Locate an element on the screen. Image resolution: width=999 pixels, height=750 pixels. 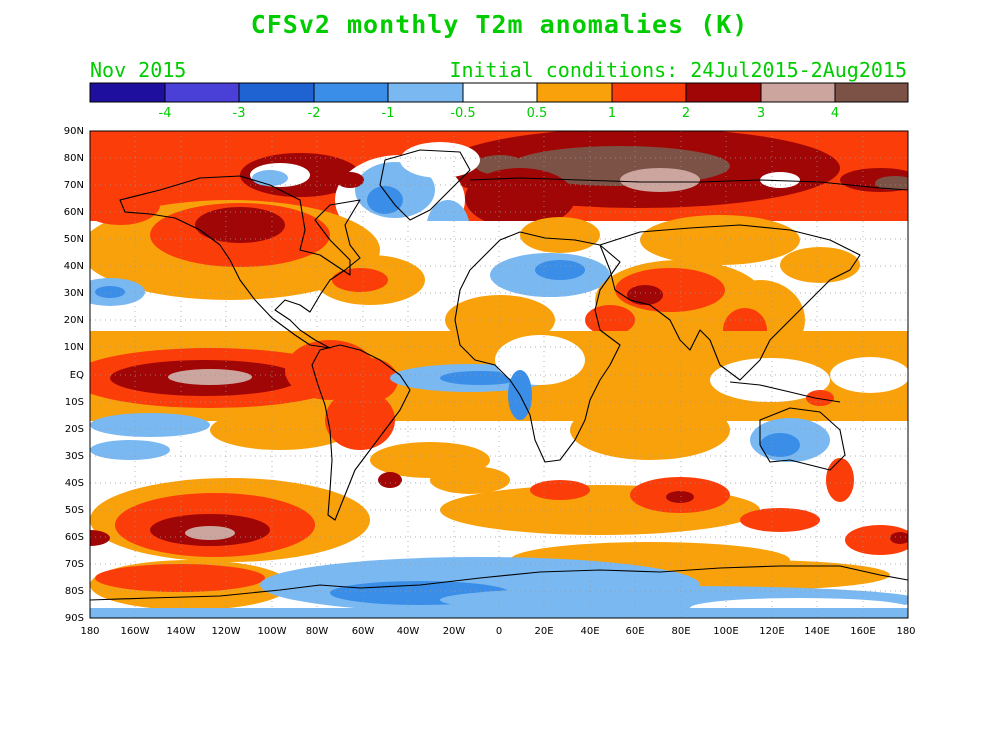
lon-label: 60E is located at coordinates (634, 631).